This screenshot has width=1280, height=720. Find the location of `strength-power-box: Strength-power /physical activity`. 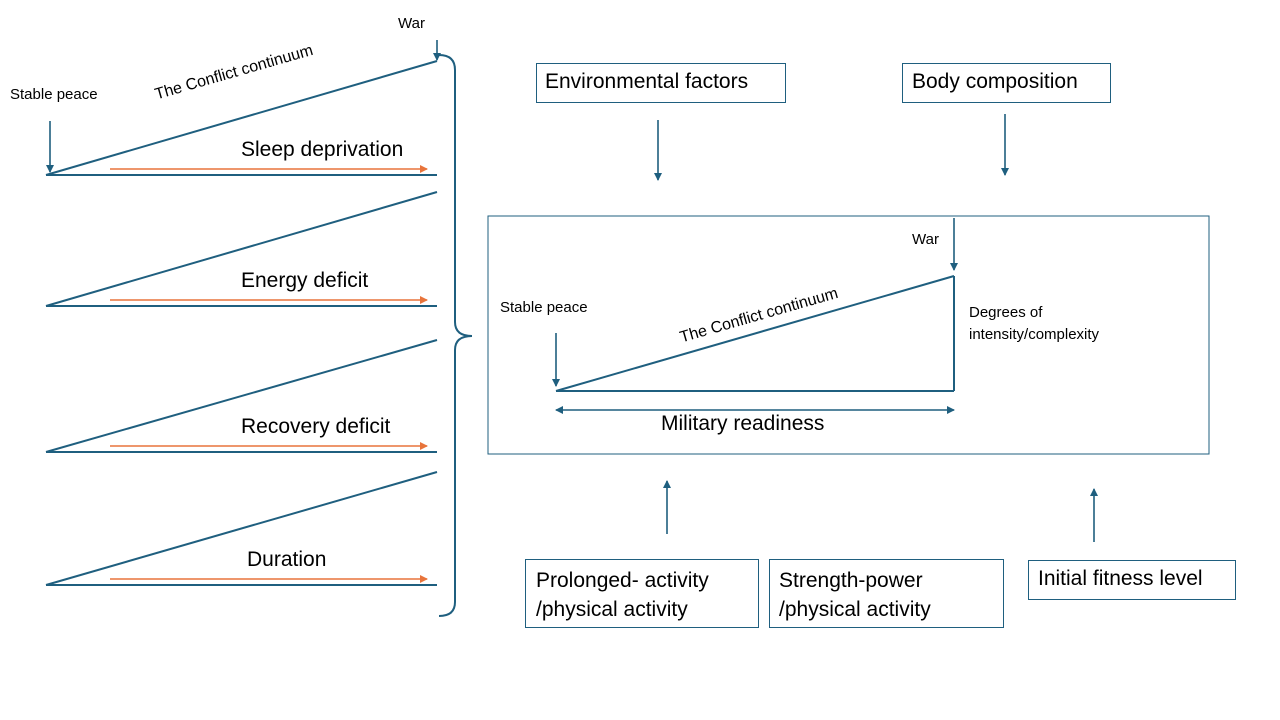

strength-power-box: Strength-power /physical activity is located at coordinates (886, 593).